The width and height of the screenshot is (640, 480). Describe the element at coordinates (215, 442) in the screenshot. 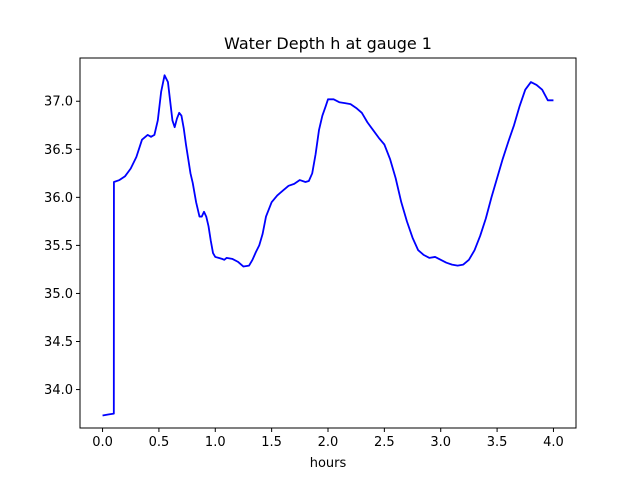

I see `x-tick-label: 1.0` at that location.